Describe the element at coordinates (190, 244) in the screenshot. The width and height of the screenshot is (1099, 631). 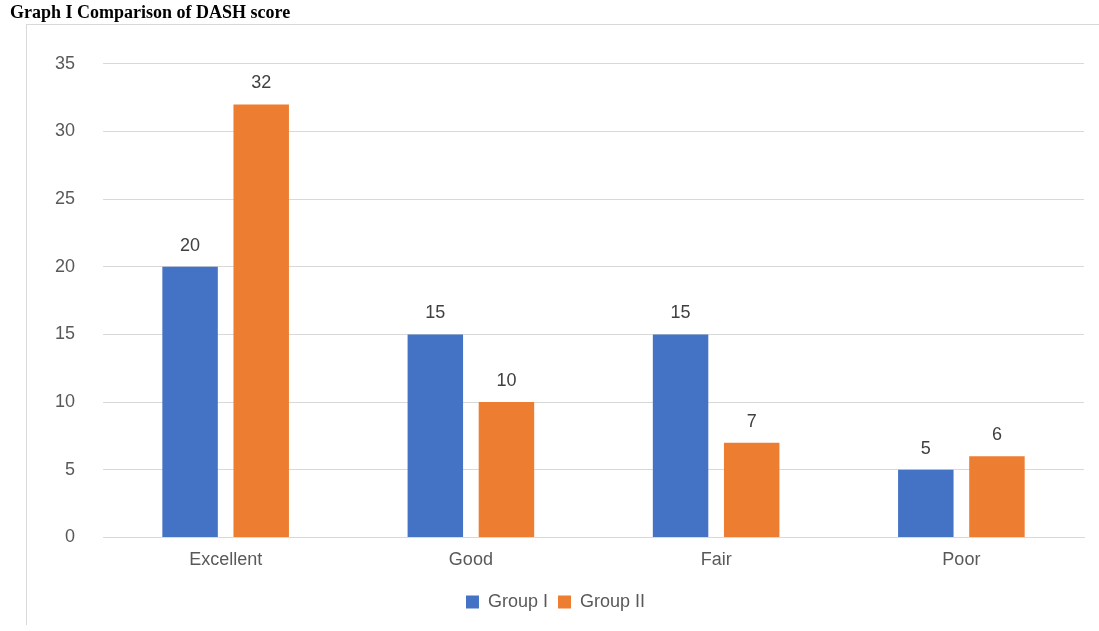
I see `data-label: 20` at that location.